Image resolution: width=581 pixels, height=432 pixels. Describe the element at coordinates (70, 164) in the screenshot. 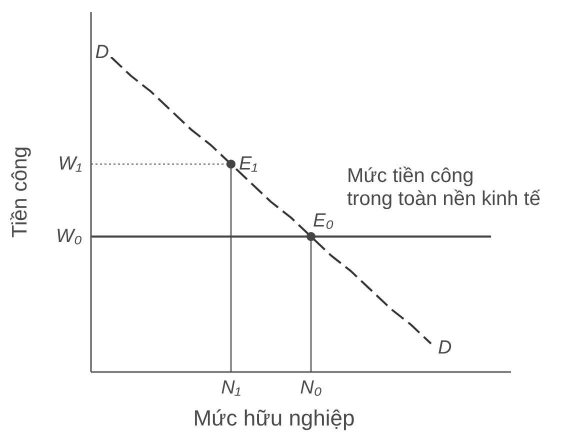

I see `series-label: W₁` at that location.